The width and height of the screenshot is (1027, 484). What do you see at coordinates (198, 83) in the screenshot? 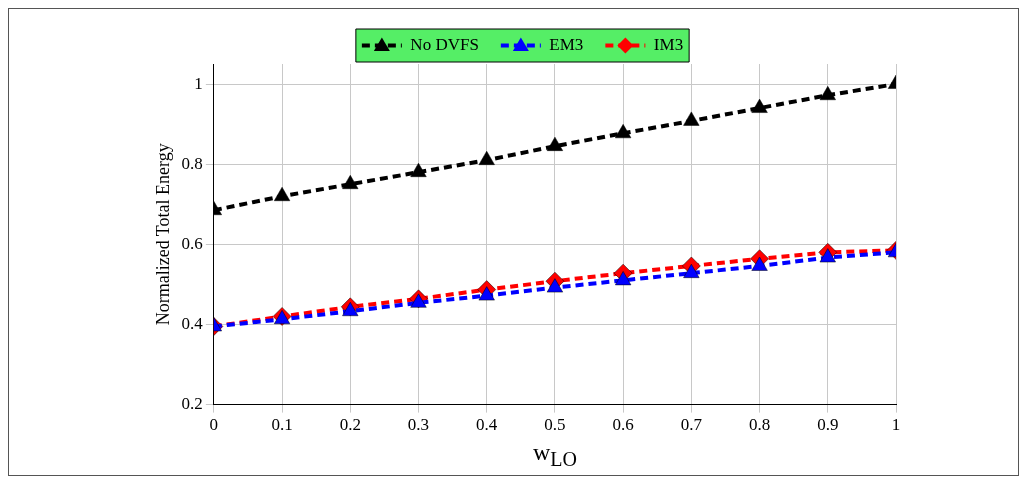
I see `y-tick-label: 1` at bounding box center [198, 83].